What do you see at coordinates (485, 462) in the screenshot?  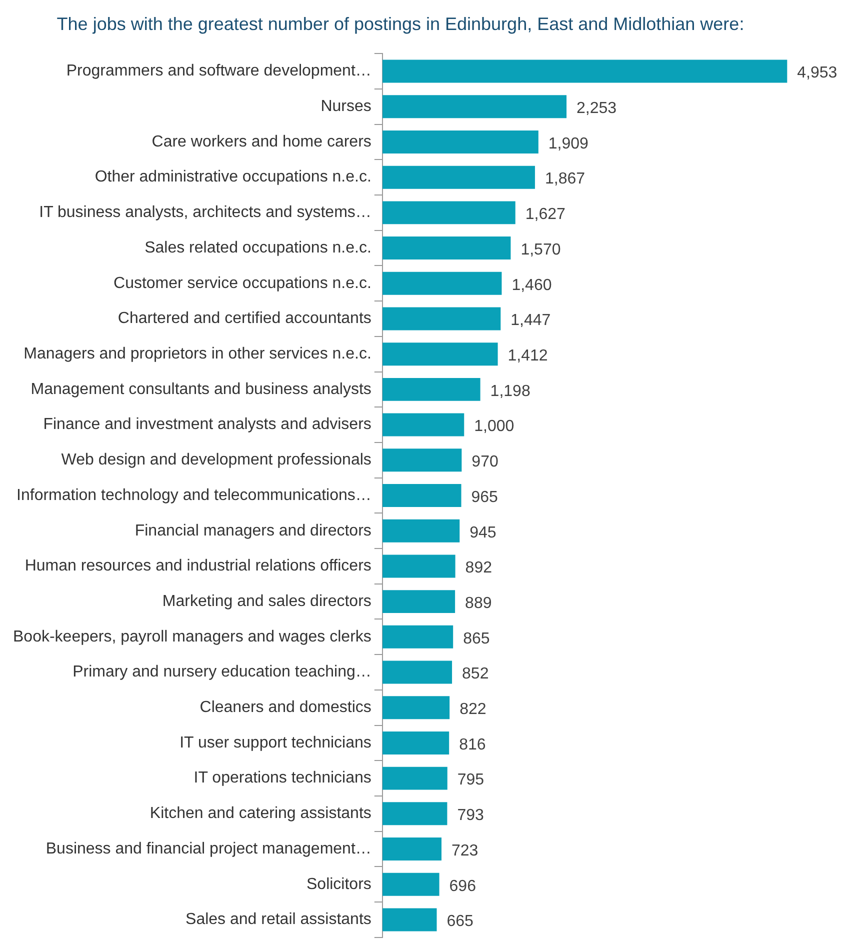 I see `data-label: 970` at bounding box center [485, 462].